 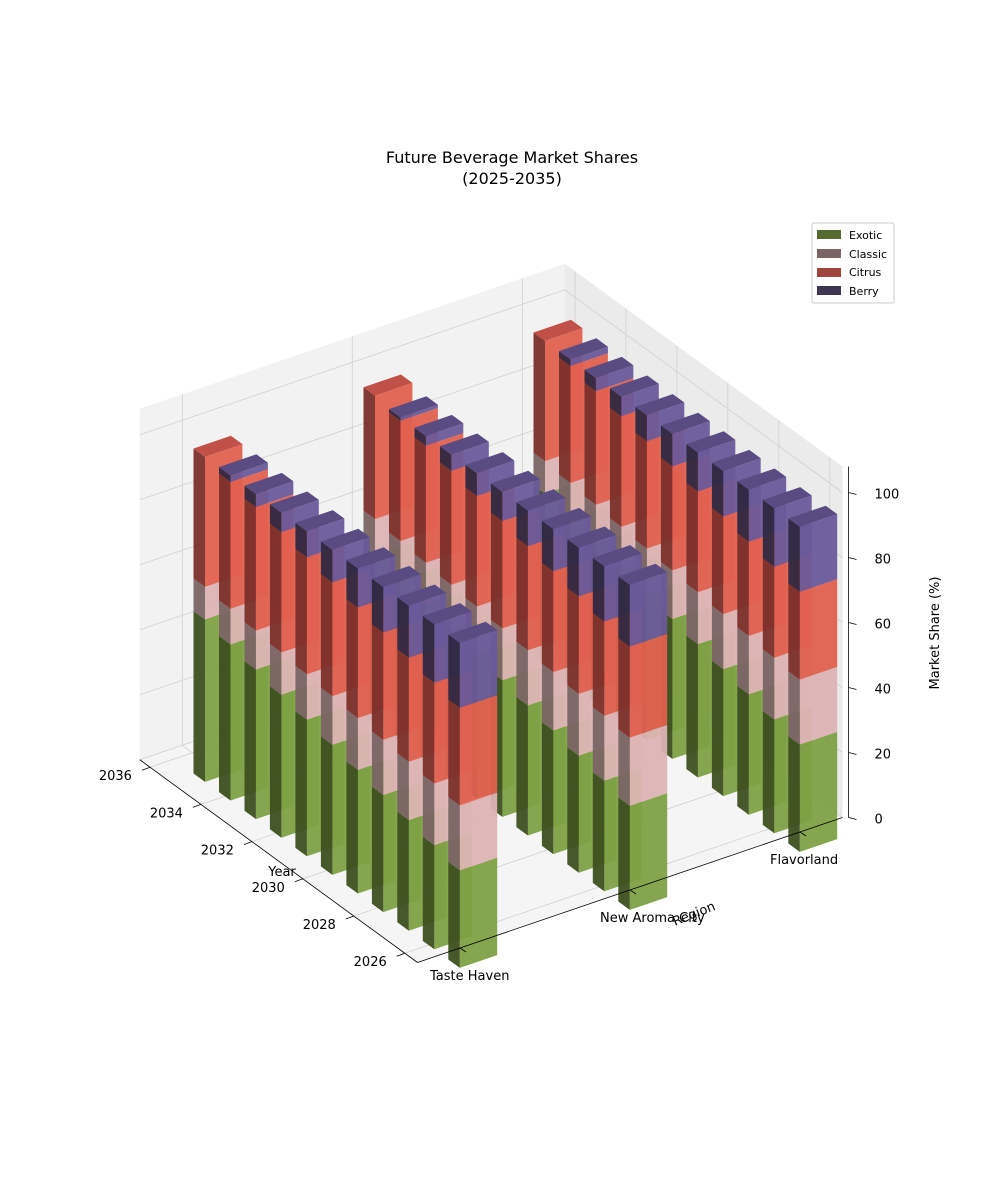 What do you see at coordinates (512, 157) in the screenshot?
I see `chart-title: Future Beverage Market Shares` at bounding box center [512, 157].